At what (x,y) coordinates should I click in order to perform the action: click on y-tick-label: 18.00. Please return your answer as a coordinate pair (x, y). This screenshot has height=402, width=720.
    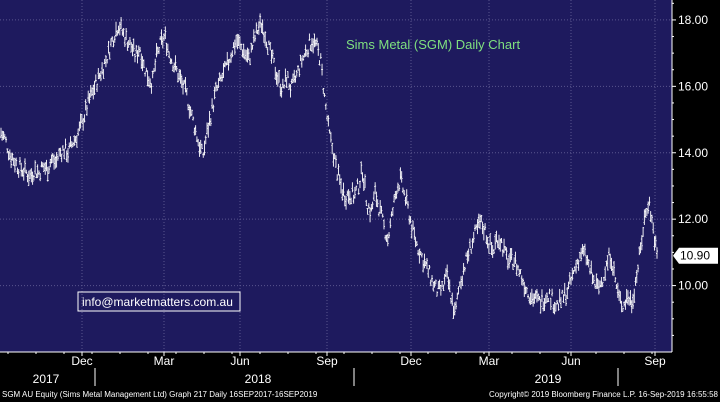
    Looking at the image, I should click on (693, 20).